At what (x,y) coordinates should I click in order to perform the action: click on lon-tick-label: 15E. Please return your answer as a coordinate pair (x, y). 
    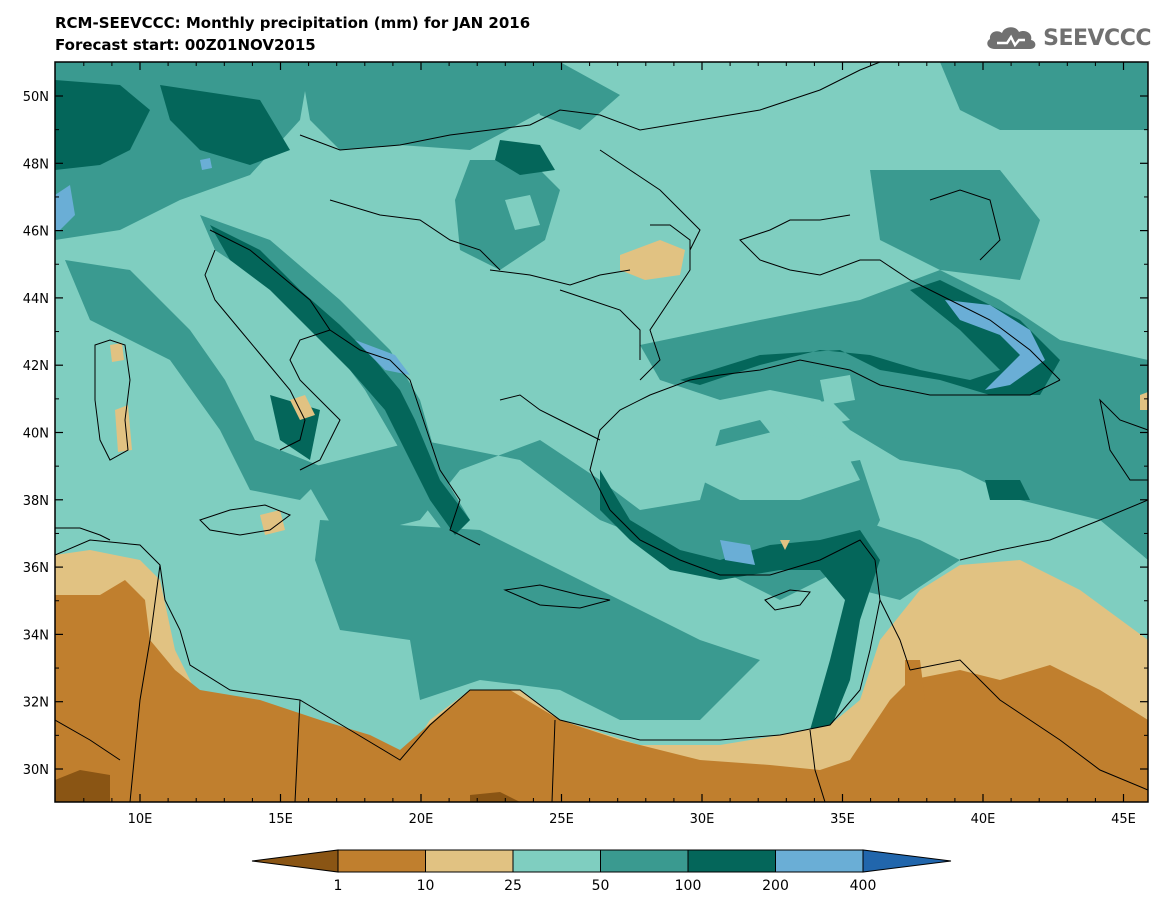
    Looking at the image, I should click on (280, 819).